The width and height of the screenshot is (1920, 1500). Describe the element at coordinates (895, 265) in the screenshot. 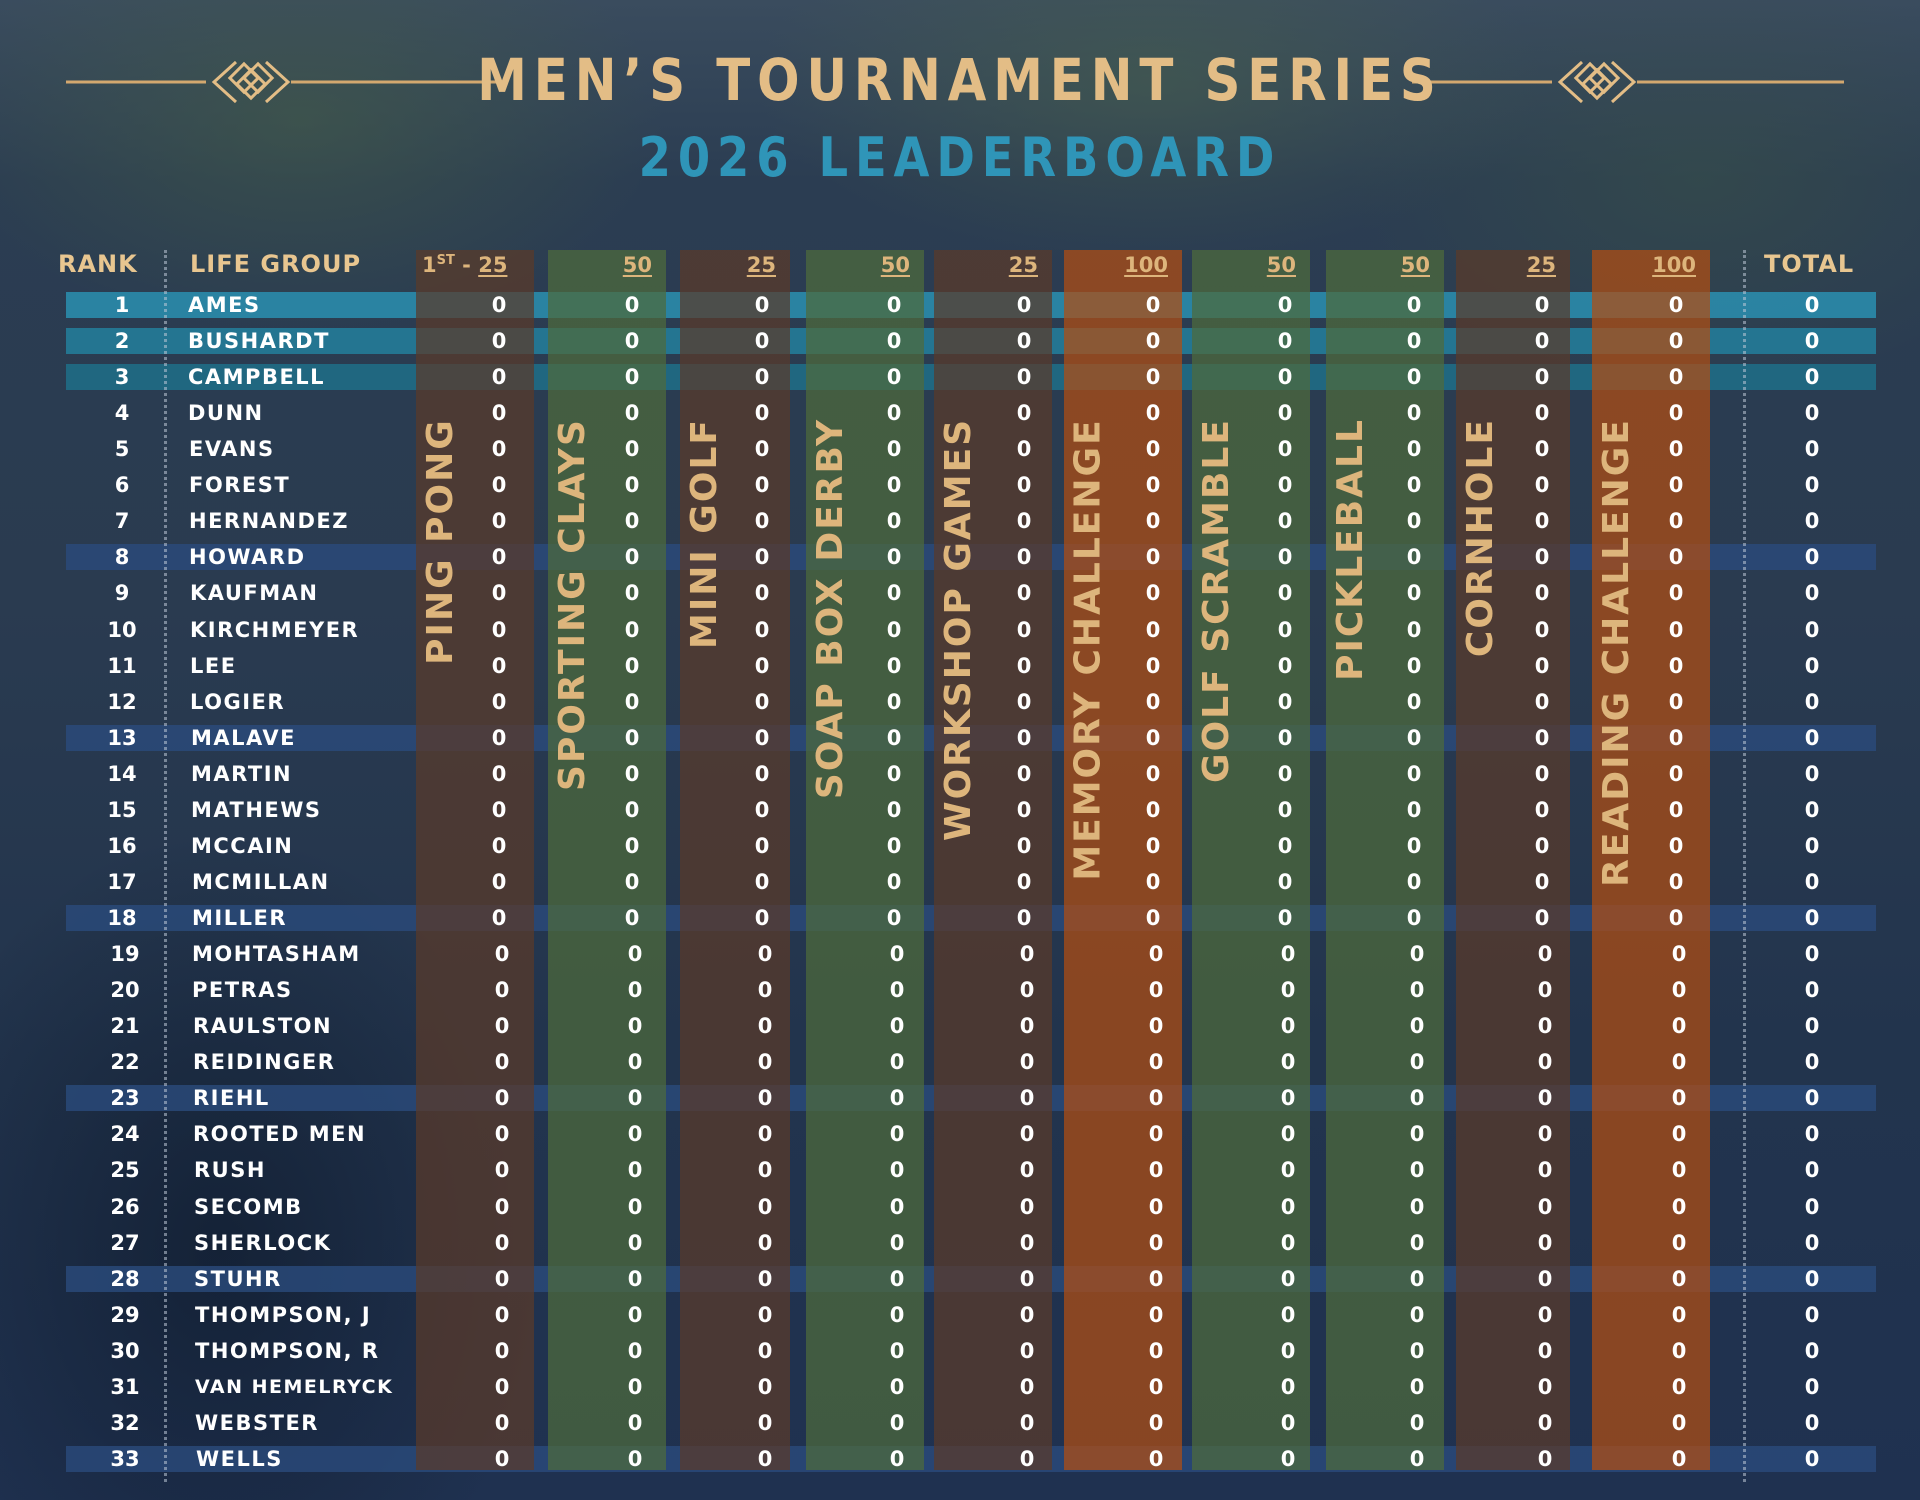

I see `event-points-header: 50` at that location.